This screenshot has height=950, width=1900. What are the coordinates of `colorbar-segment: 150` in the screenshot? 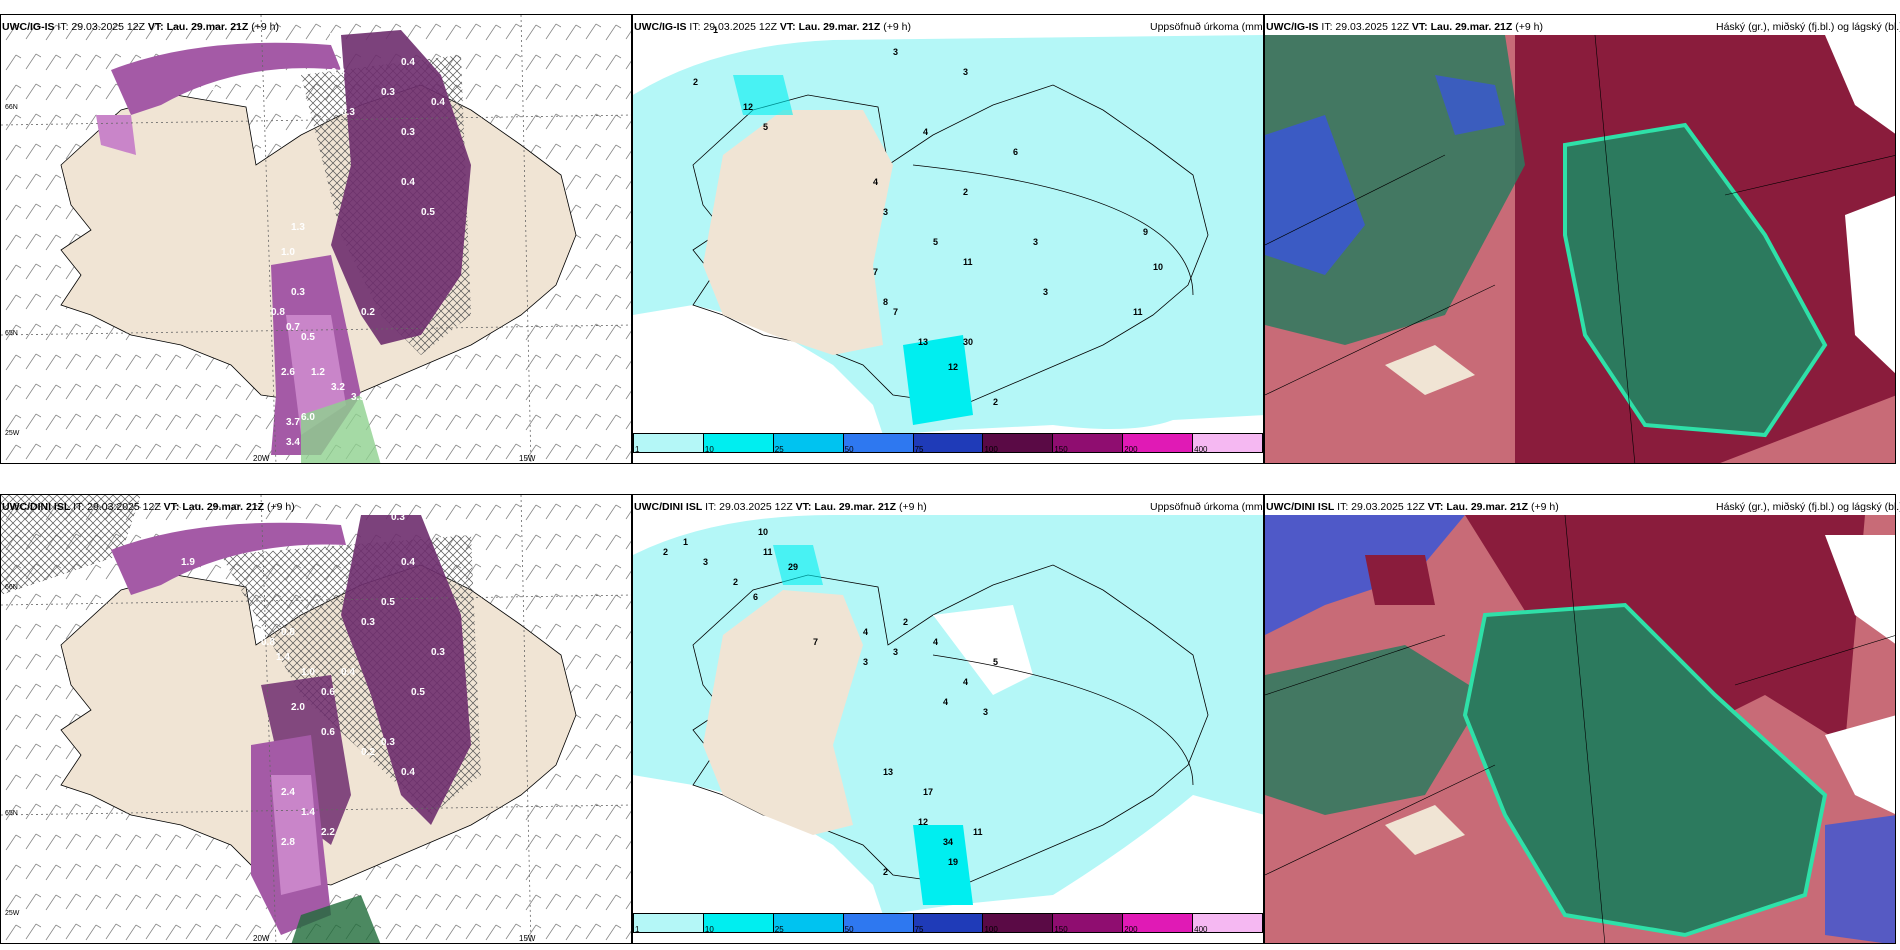 It's located at (1088, 444).